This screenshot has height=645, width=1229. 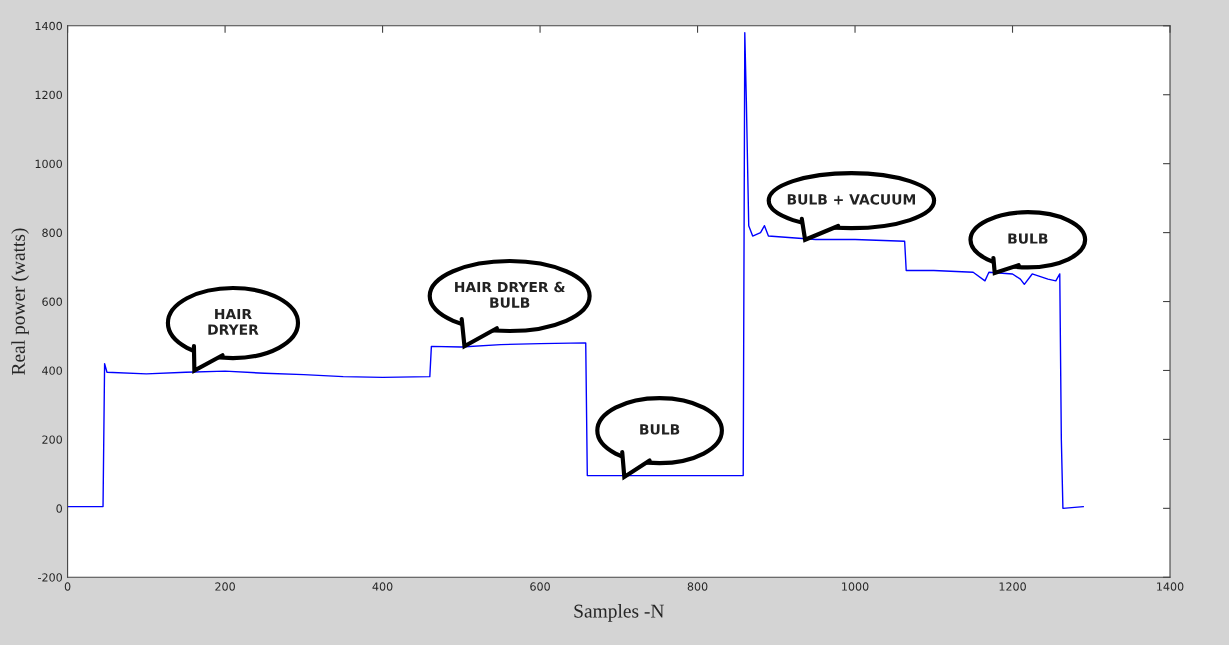 I want to click on x-tick-label: 200, so click(x=225, y=586).